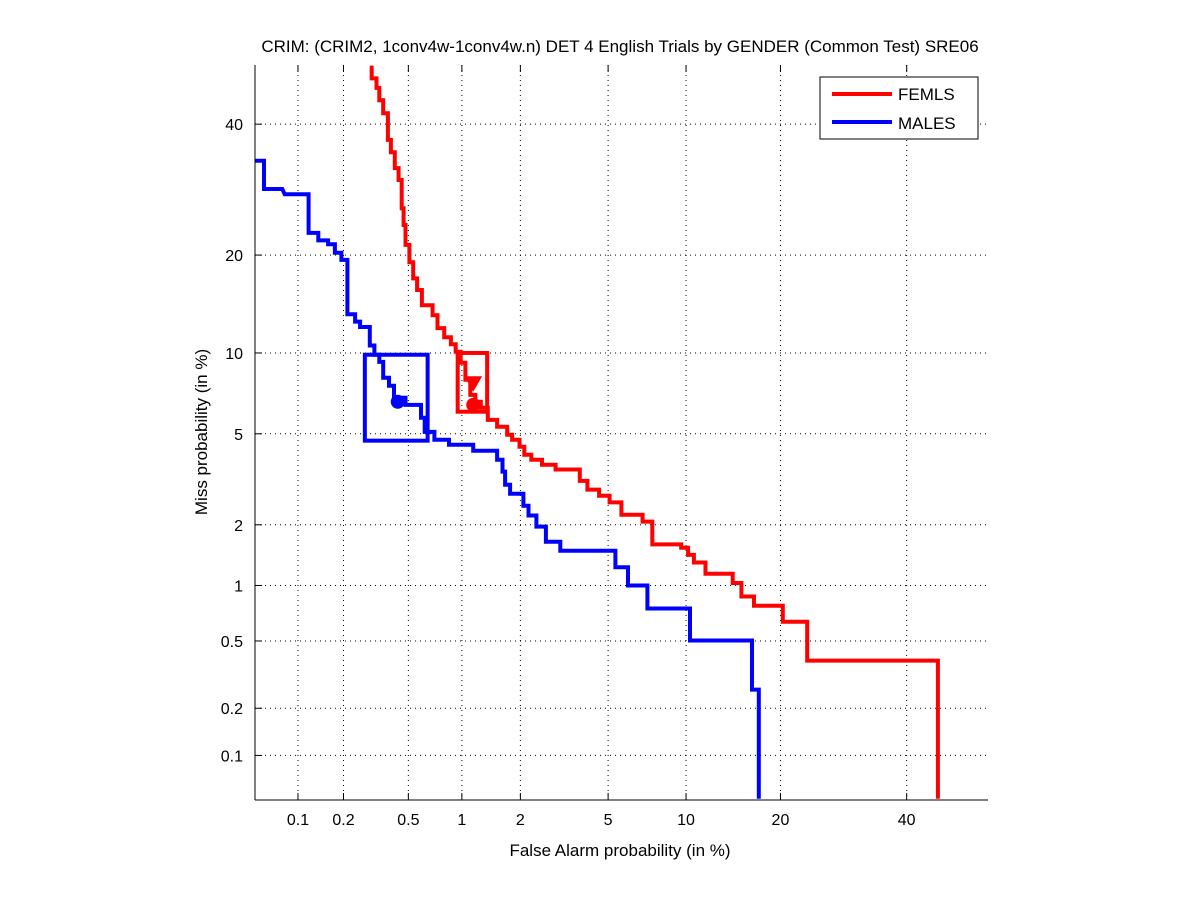  Describe the element at coordinates (232, 756) in the screenshot. I see `y-tick-label: 0.1` at that location.